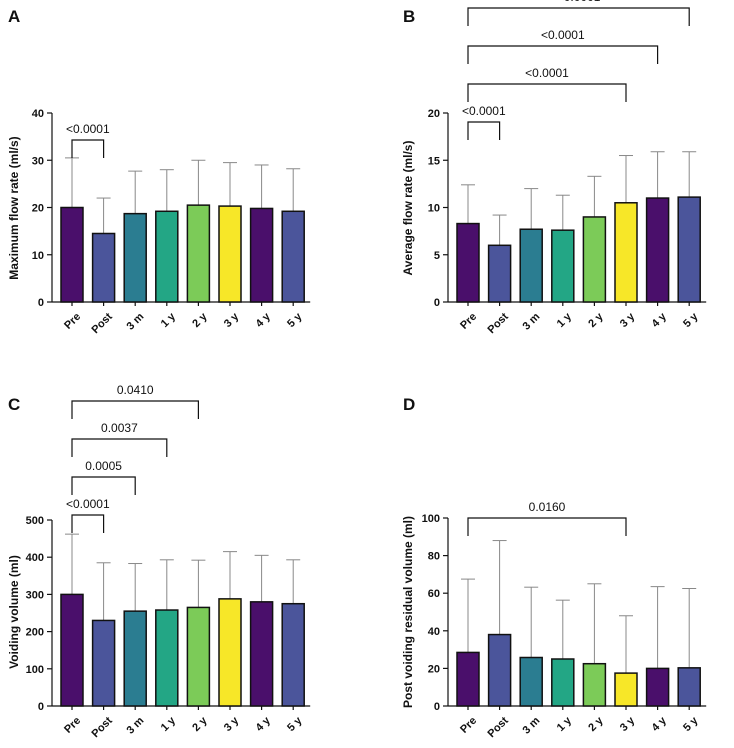 Image resolution: width=734 pixels, height=748 pixels. I want to click on y-axis-label: Voiding volume (ml), so click(14, 612).